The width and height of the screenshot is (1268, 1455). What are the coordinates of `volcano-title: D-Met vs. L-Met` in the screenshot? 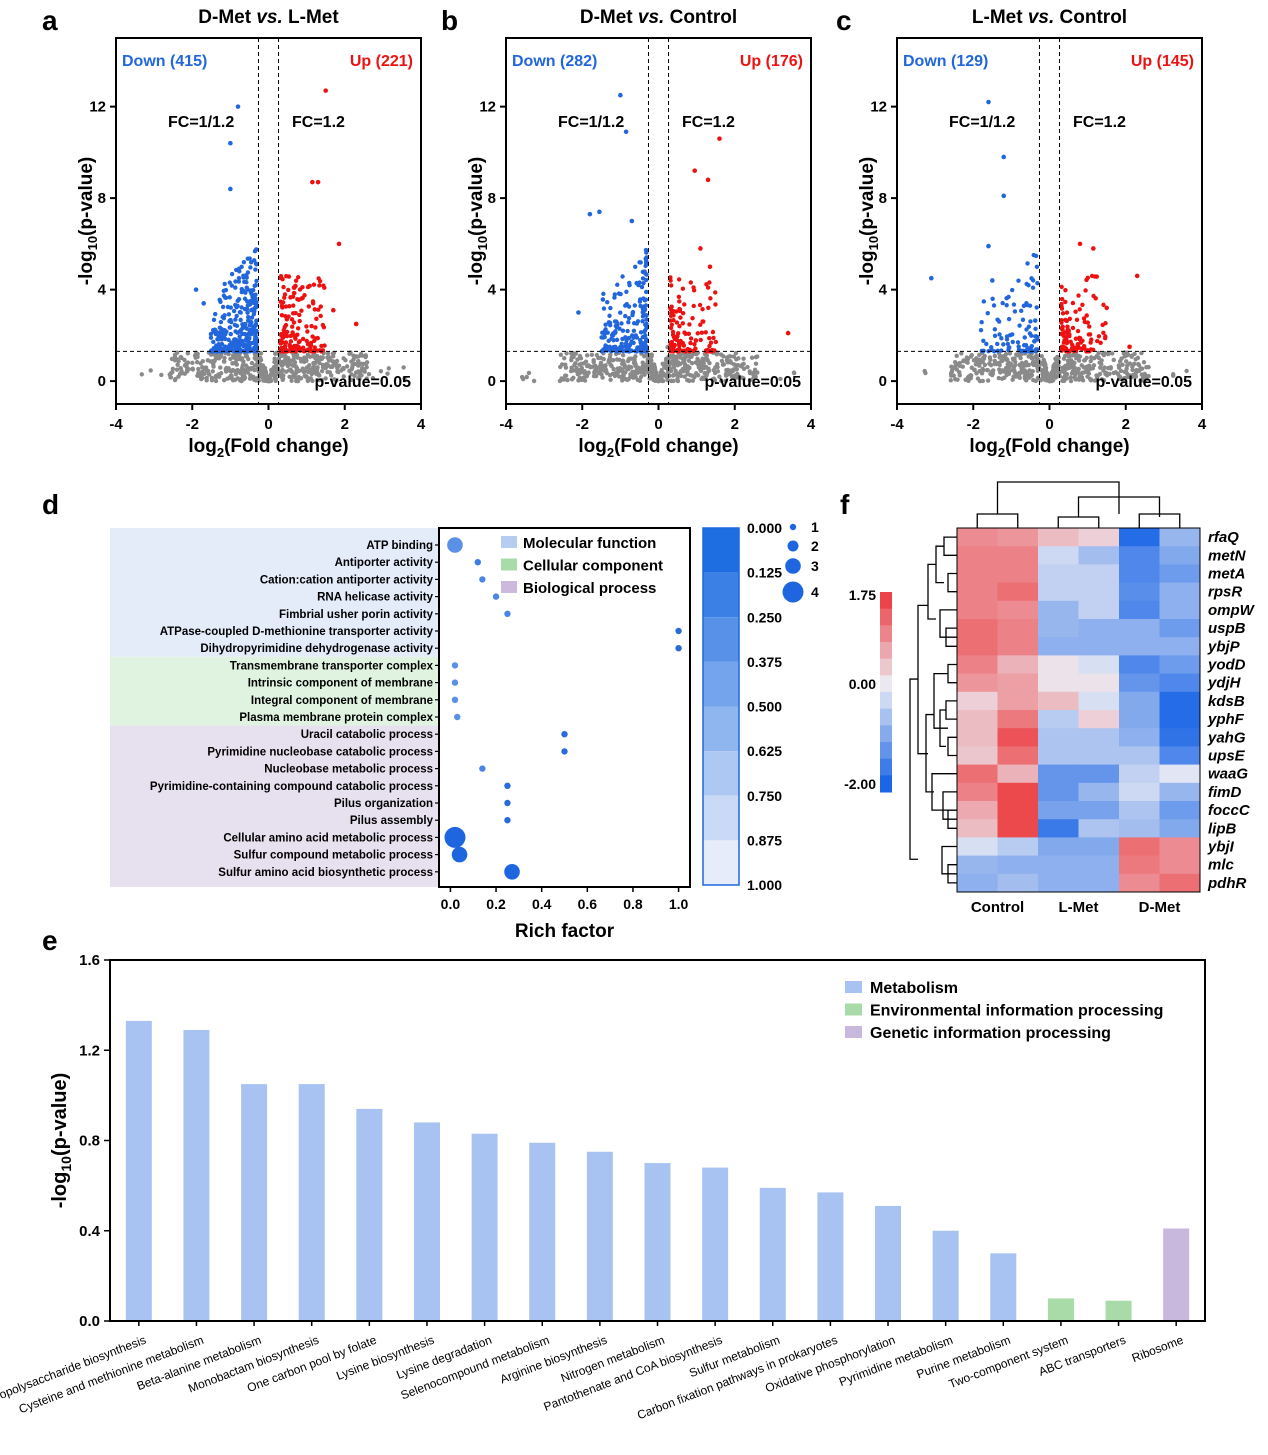 It's located at (268, 17).